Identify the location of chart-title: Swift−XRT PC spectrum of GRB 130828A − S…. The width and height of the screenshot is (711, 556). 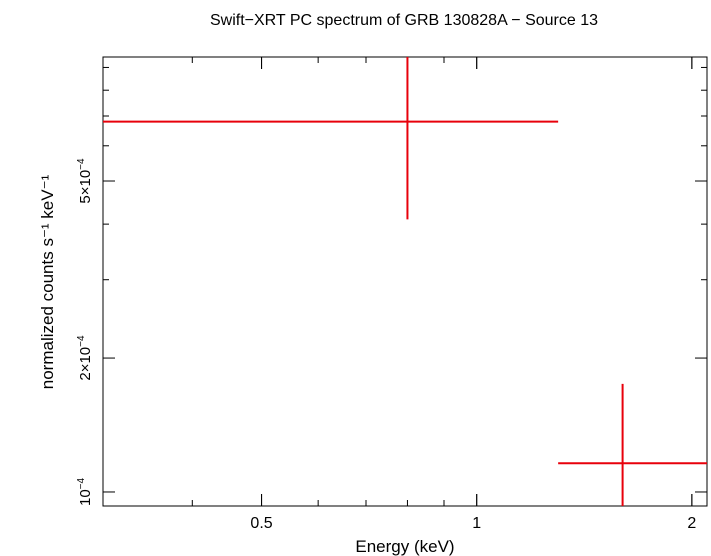
(404, 20).